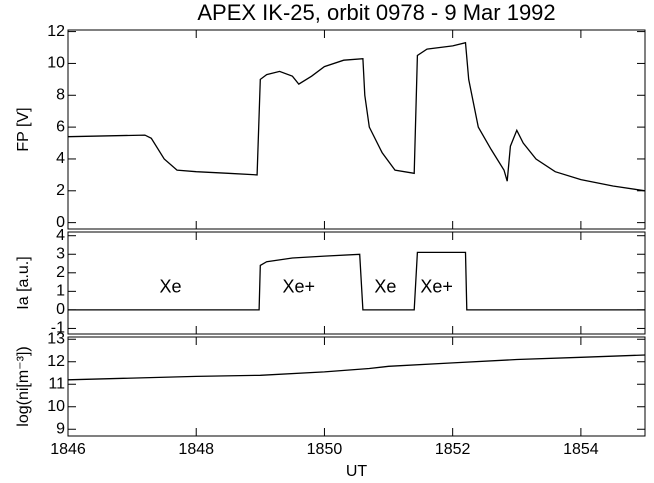 The image size is (654, 483). What do you see at coordinates (58, 328) in the screenshot?
I see `y-tick-label: -1` at bounding box center [58, 328].